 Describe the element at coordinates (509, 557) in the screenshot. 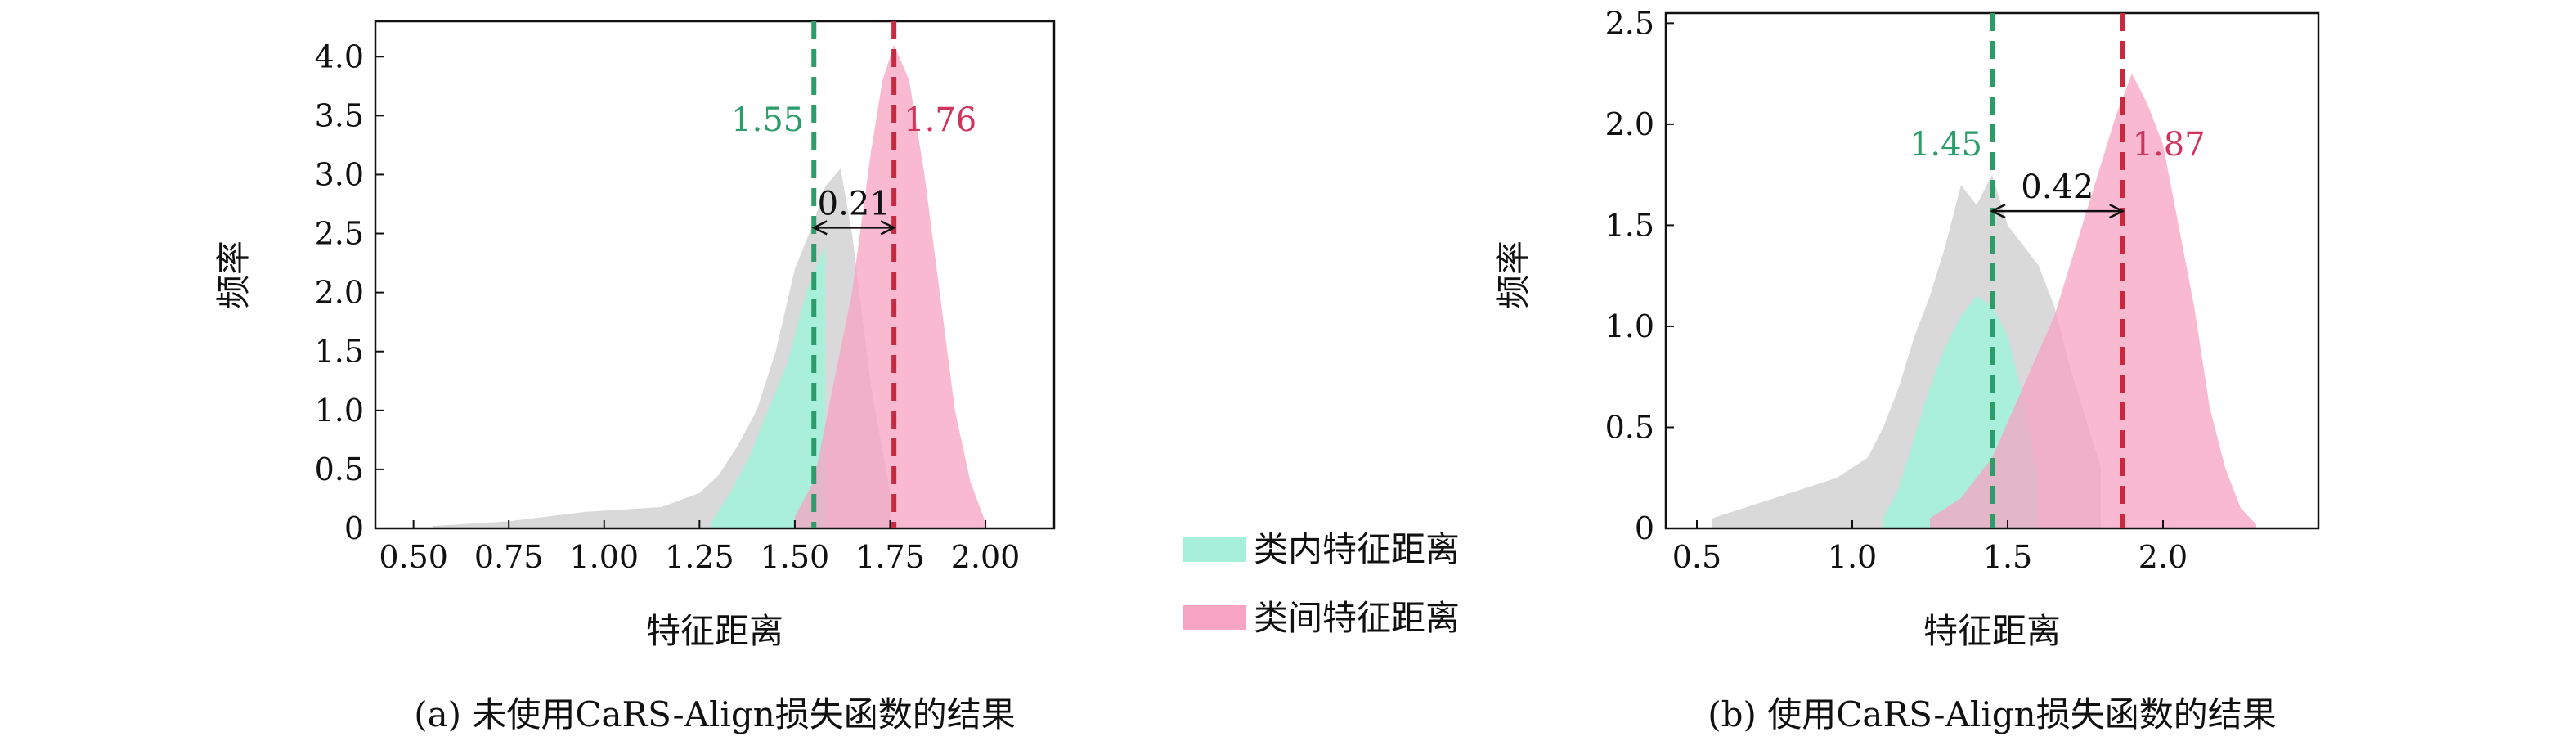

I see `x-tick-label: 0.75` at that location.